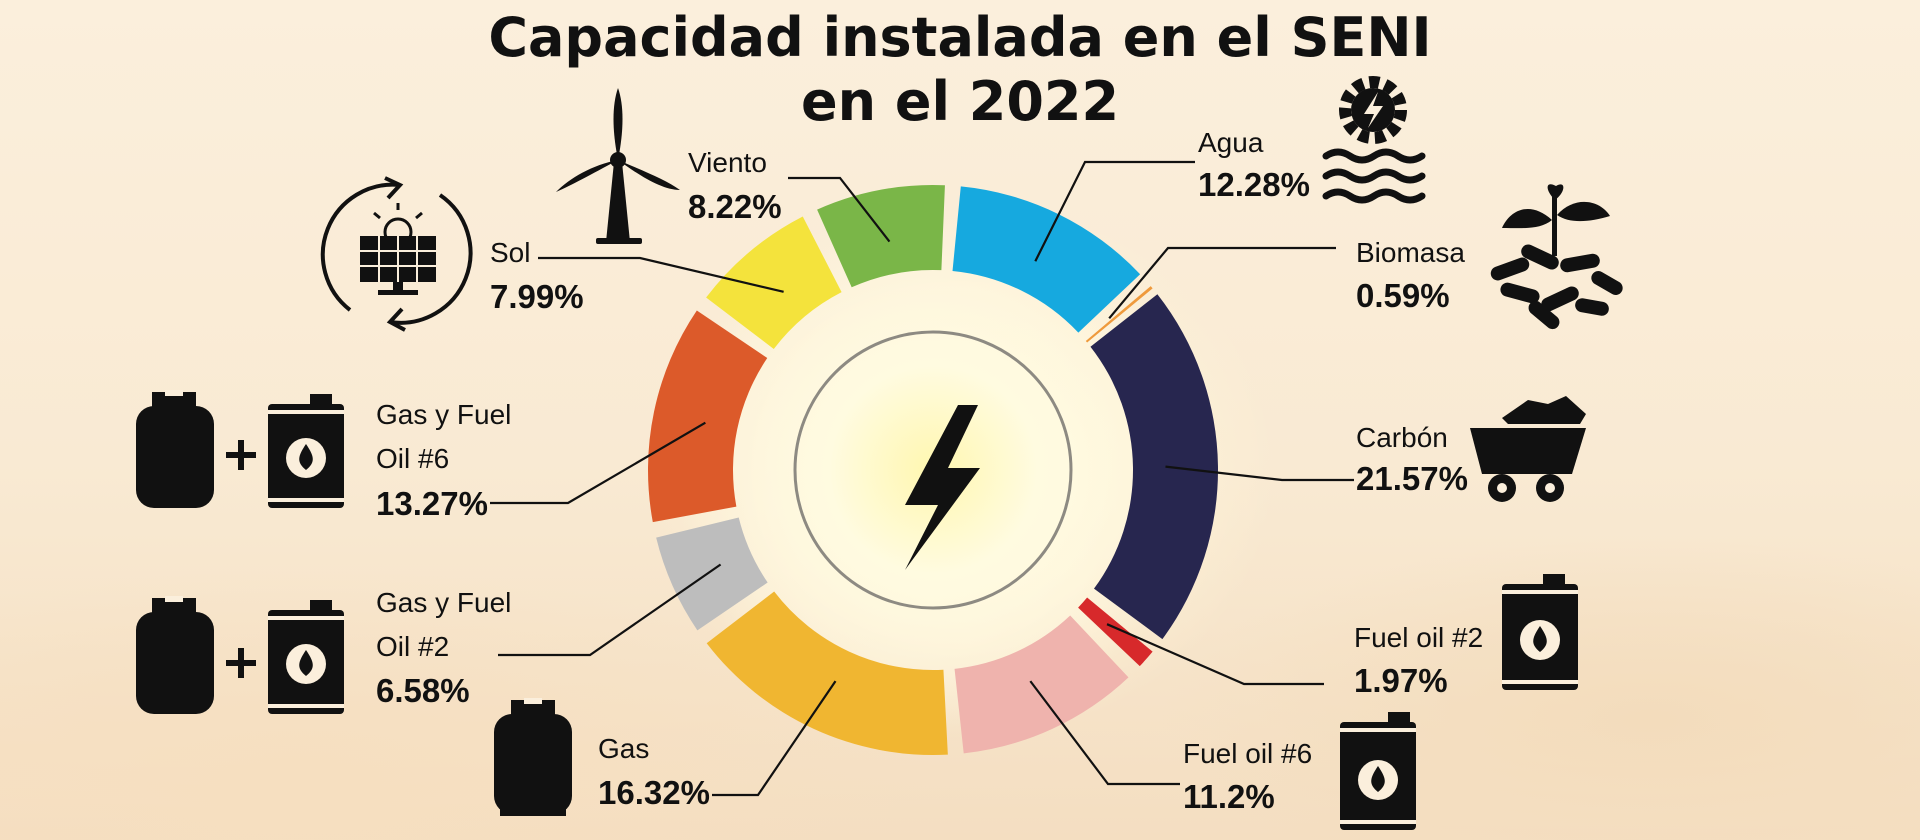  I want to click on slice-label-sol: Sol, so click(510, 252).